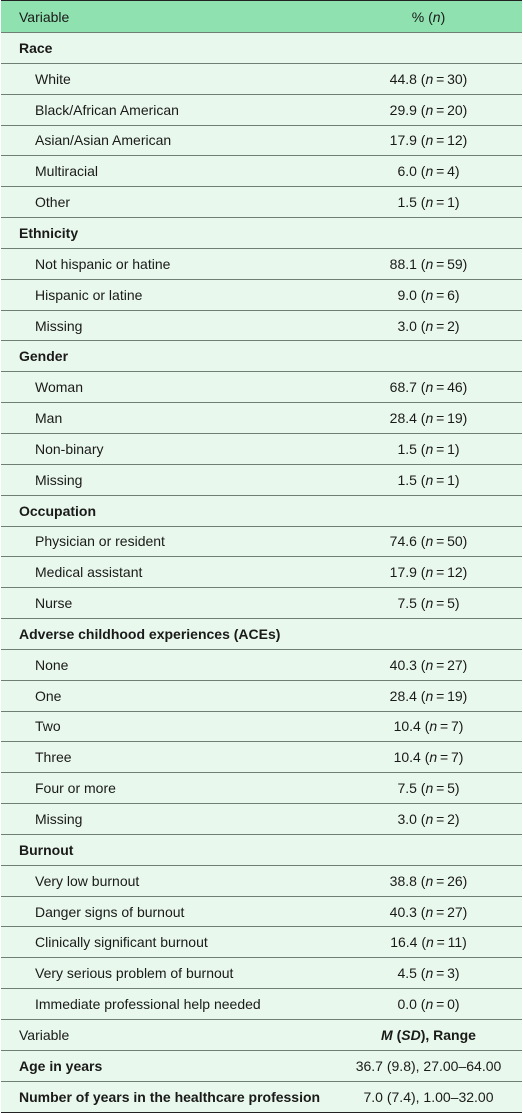 This screenshot has height=1113, width=523. Describe the element at coordinates (428, 171) in the screenshot. I see `row-percent-n: 6.0 (n = 4)` at that location.